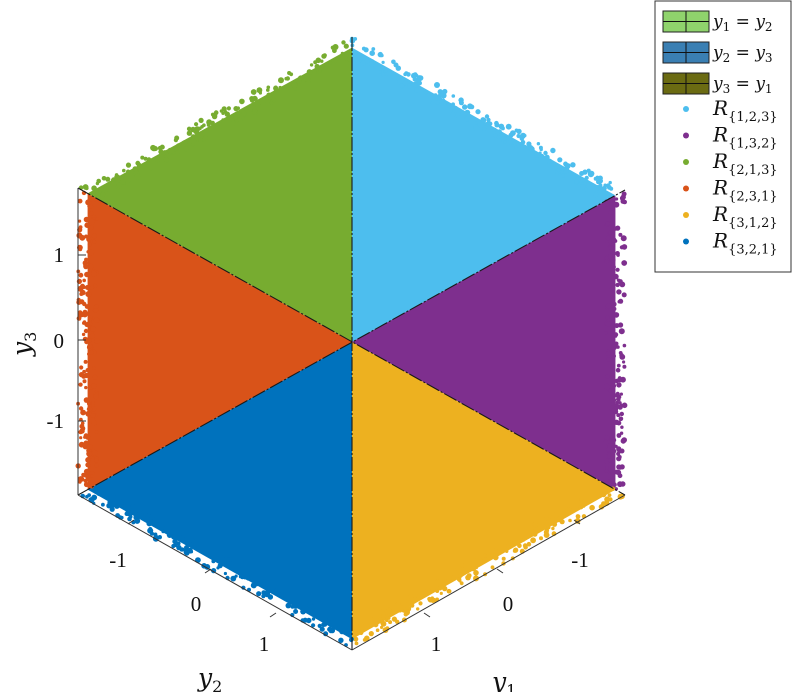 Image resolution: width=792 pixels, height=692 pixels. Describe the element at coordinates (745, 216) in the screenshot. I see `legend-series-label: R{3,1,2}` at that location.